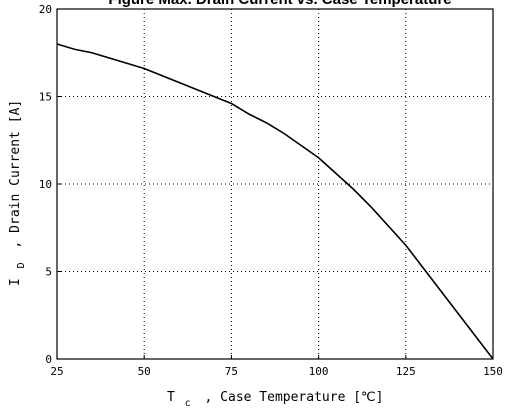 The image size is (511, 414). What do you see at coordinates (319, 371) in the screenshot?
I see `x-tick-label: 100` at bounding box center [319, 371].